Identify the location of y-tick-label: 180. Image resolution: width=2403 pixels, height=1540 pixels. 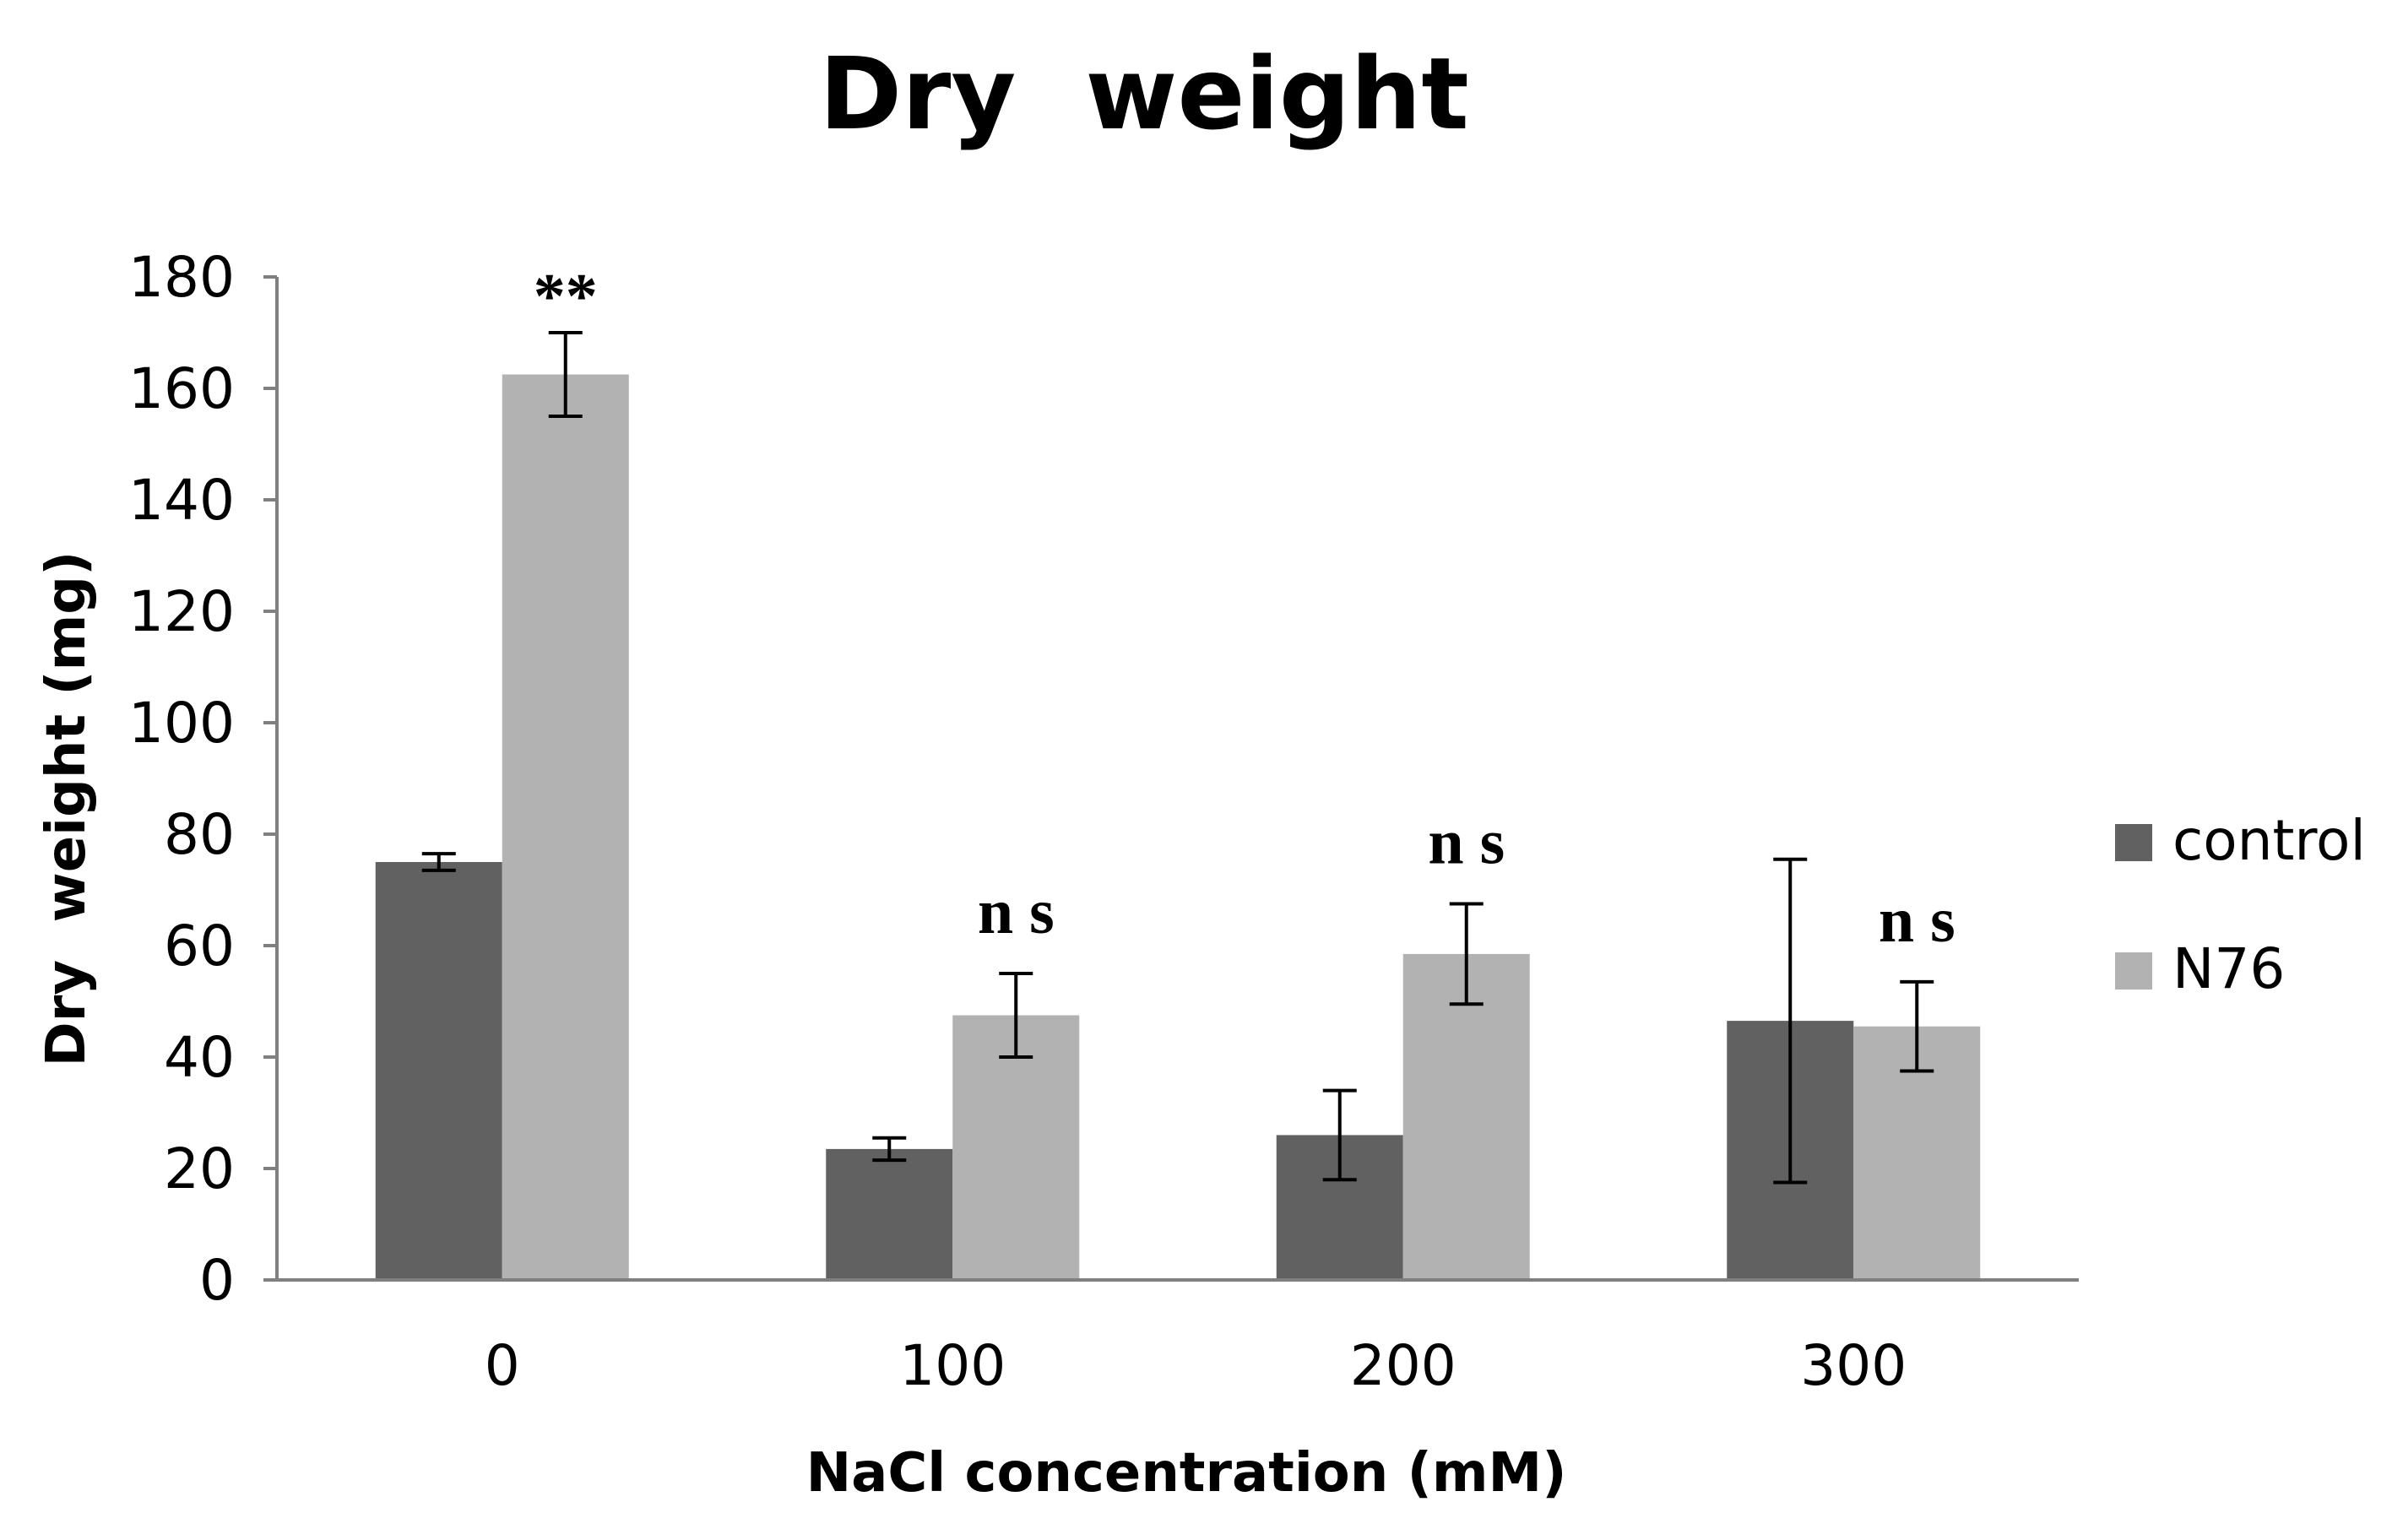
(182, 277).